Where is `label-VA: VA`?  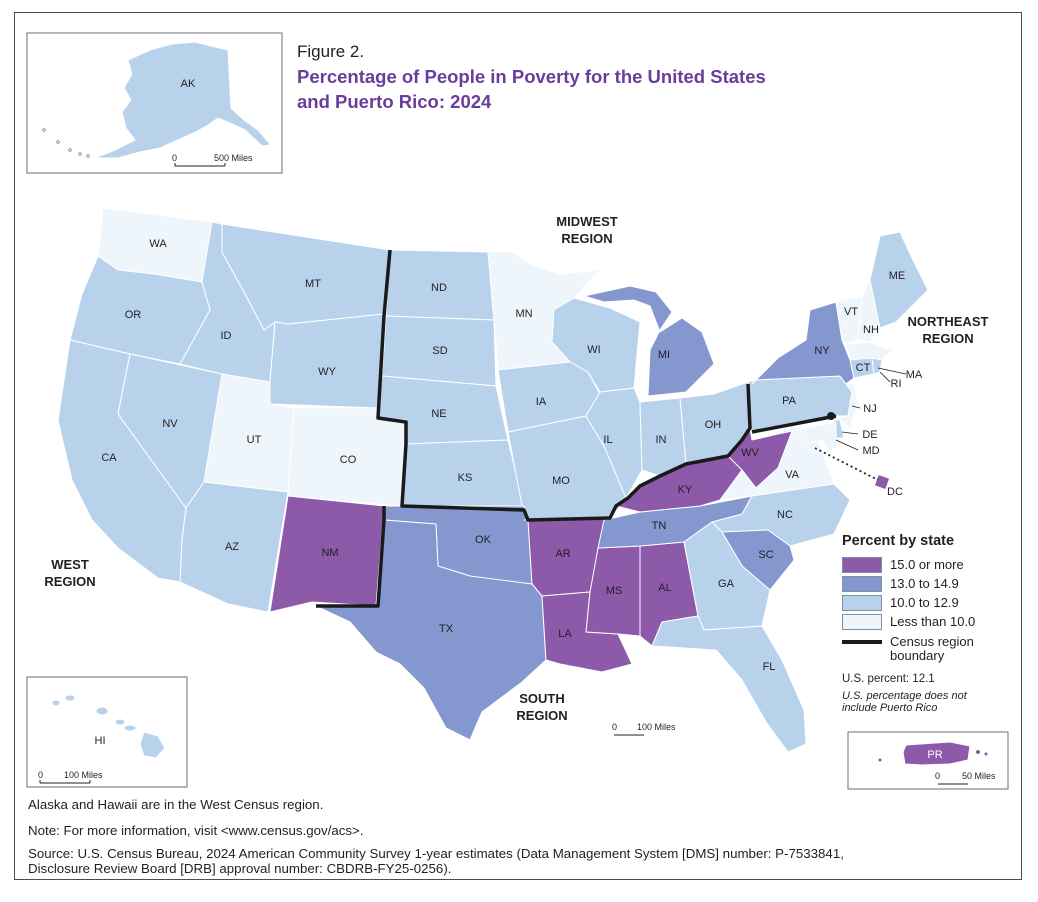 label-VA: VA is located at coordinates (792, 475).